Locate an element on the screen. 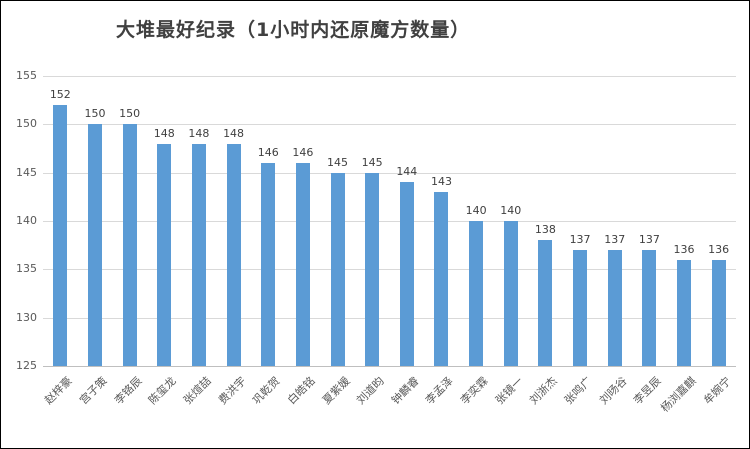 The height and width of the screenshot is (449, 750). bar-value-label: 138 is located at coordinates (545, 230).